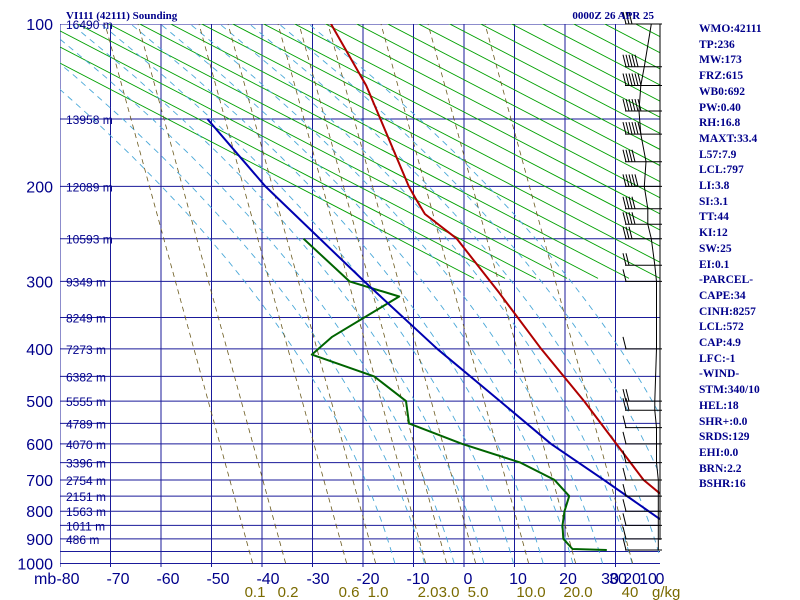 This screenshot has width=800, height=600. Describe the element at coordinates (86, 377) in the screenshot. I see `height-label: 6382 m` at that location.